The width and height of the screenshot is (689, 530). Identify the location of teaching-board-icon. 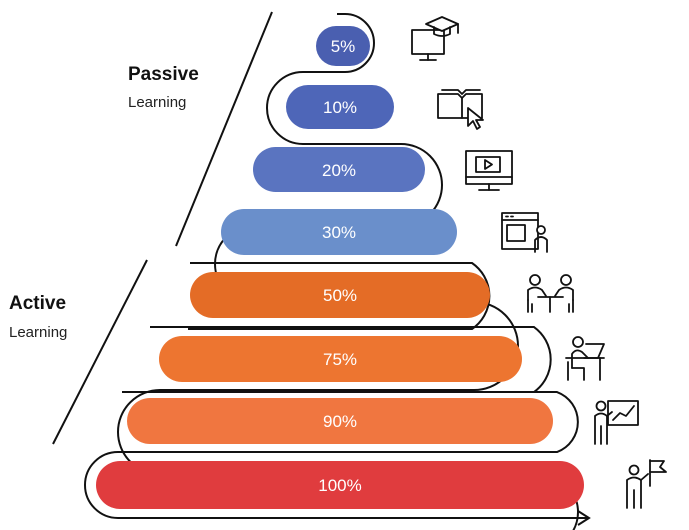
(616, 422).